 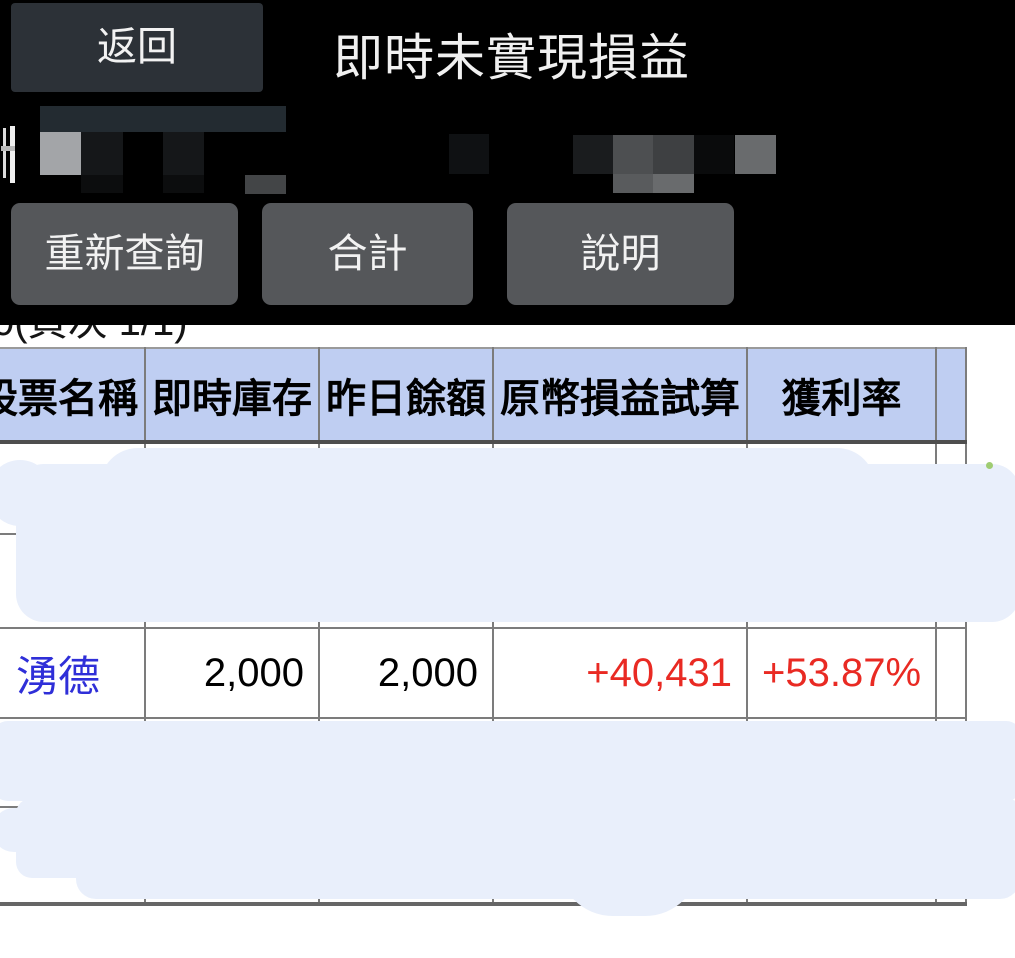 I want to click on back-button: 返回, so click(x=137, y=47).